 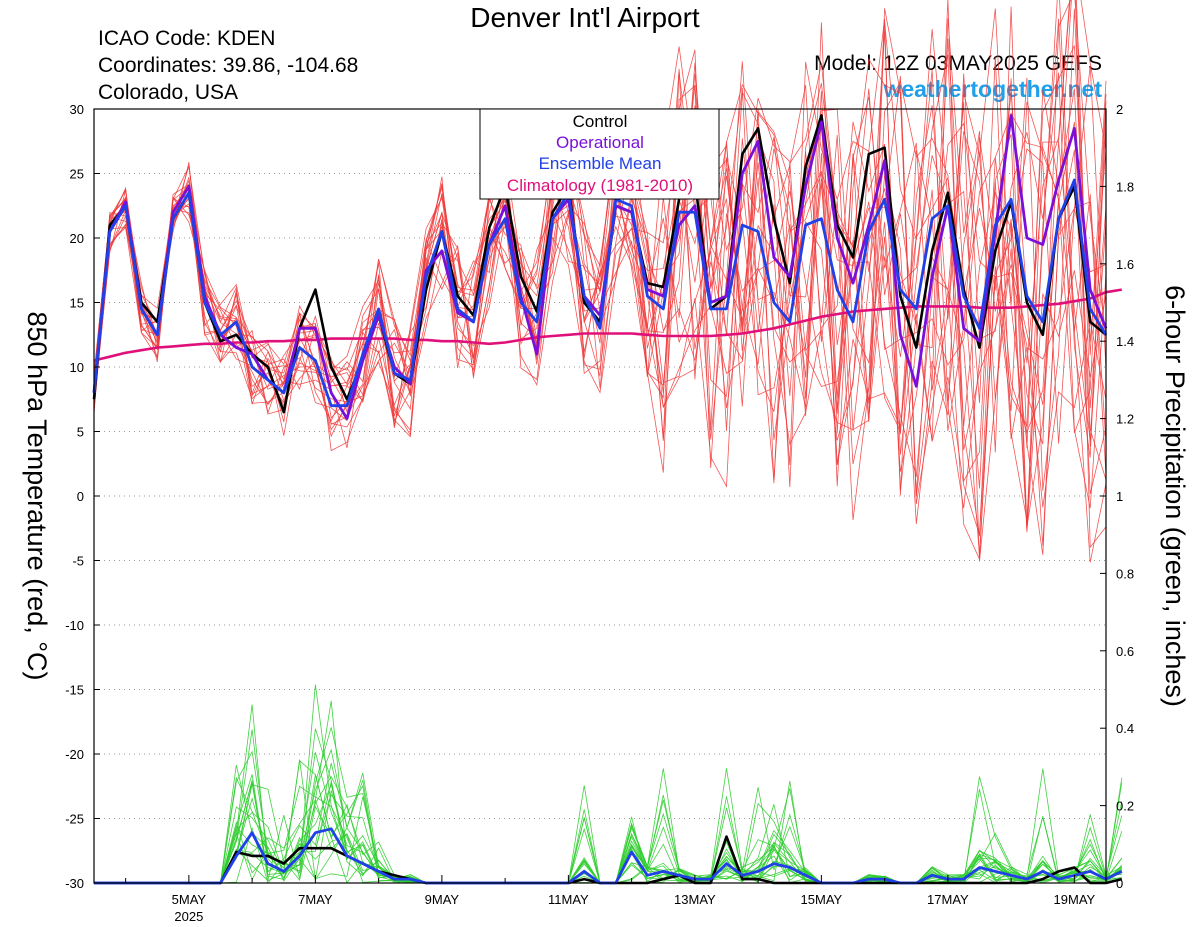 I want to click on y-tick-right: 1.4, so click(x=1125, y=341).